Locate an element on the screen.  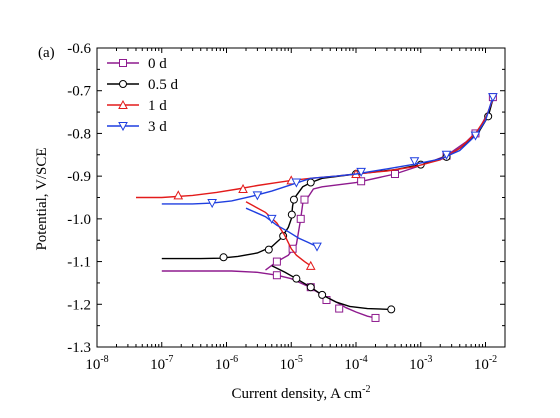
legend-item: 0 d is located at coordinates (137, 64).